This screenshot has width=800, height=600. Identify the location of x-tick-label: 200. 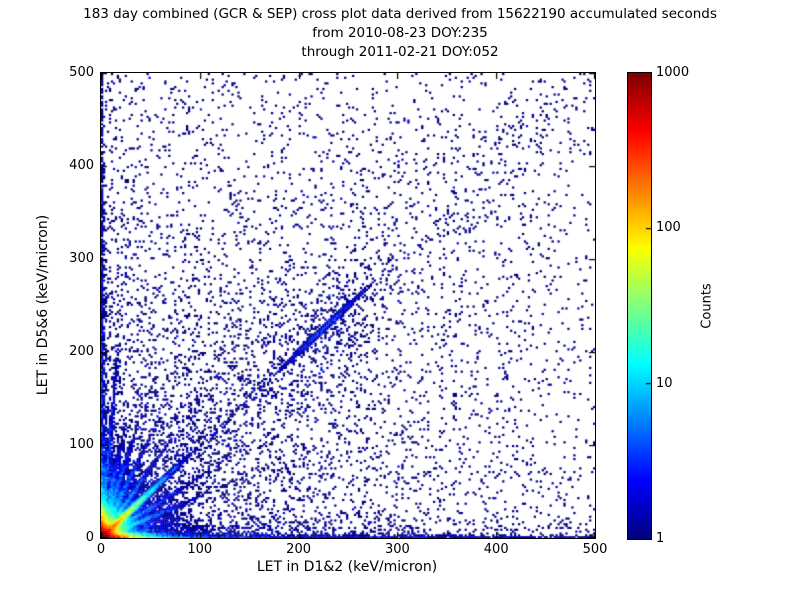
(299, 549).